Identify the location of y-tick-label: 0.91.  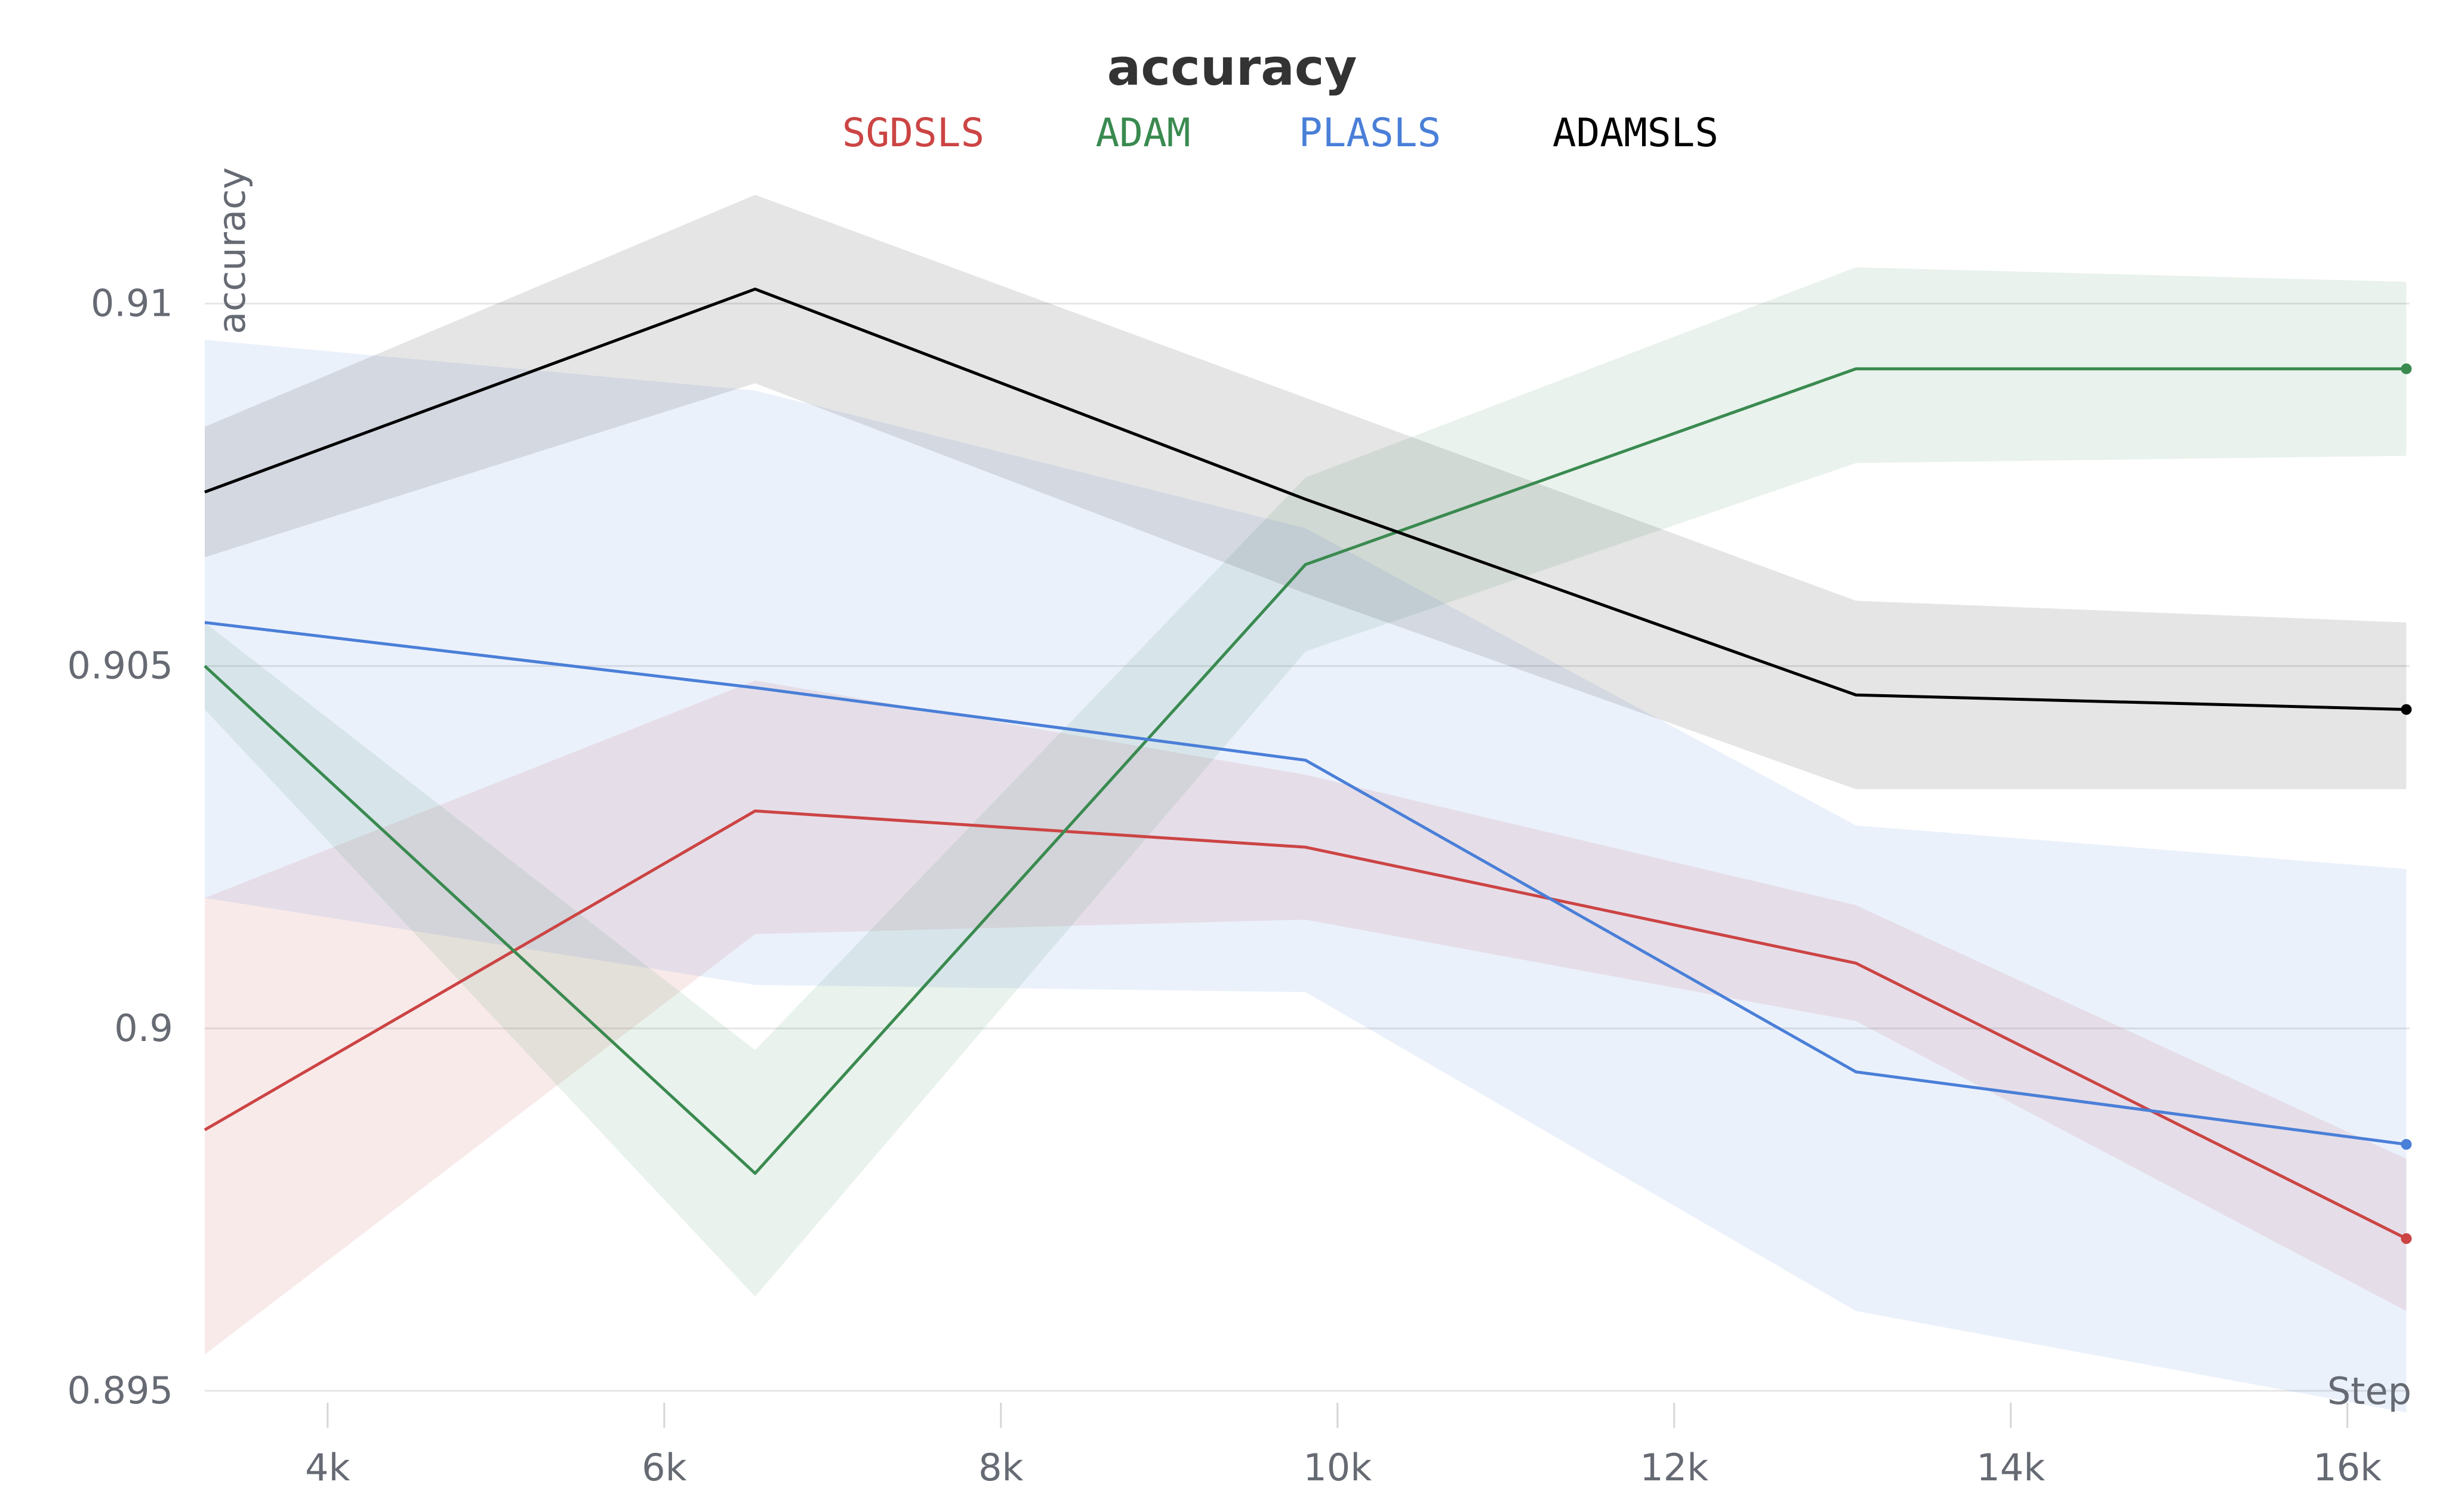
(132, 303).